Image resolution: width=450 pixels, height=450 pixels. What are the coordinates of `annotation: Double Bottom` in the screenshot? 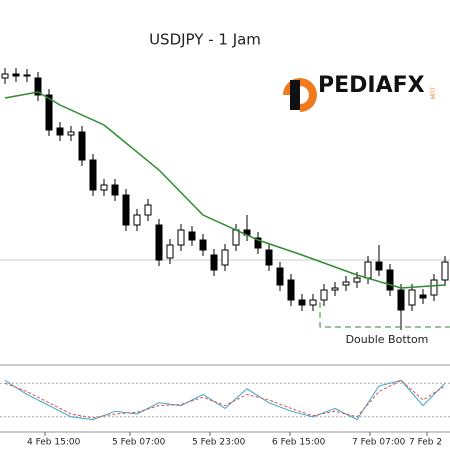 It's located at (387, 339).